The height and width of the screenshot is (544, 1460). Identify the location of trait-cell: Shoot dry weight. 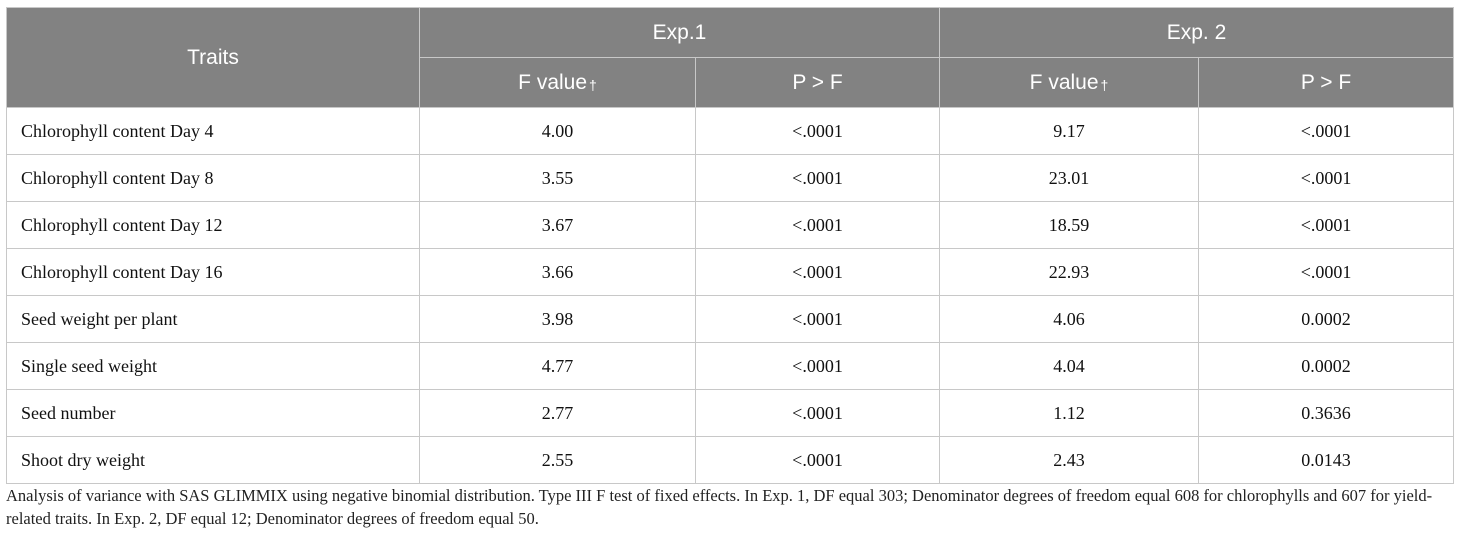
(213, 460).